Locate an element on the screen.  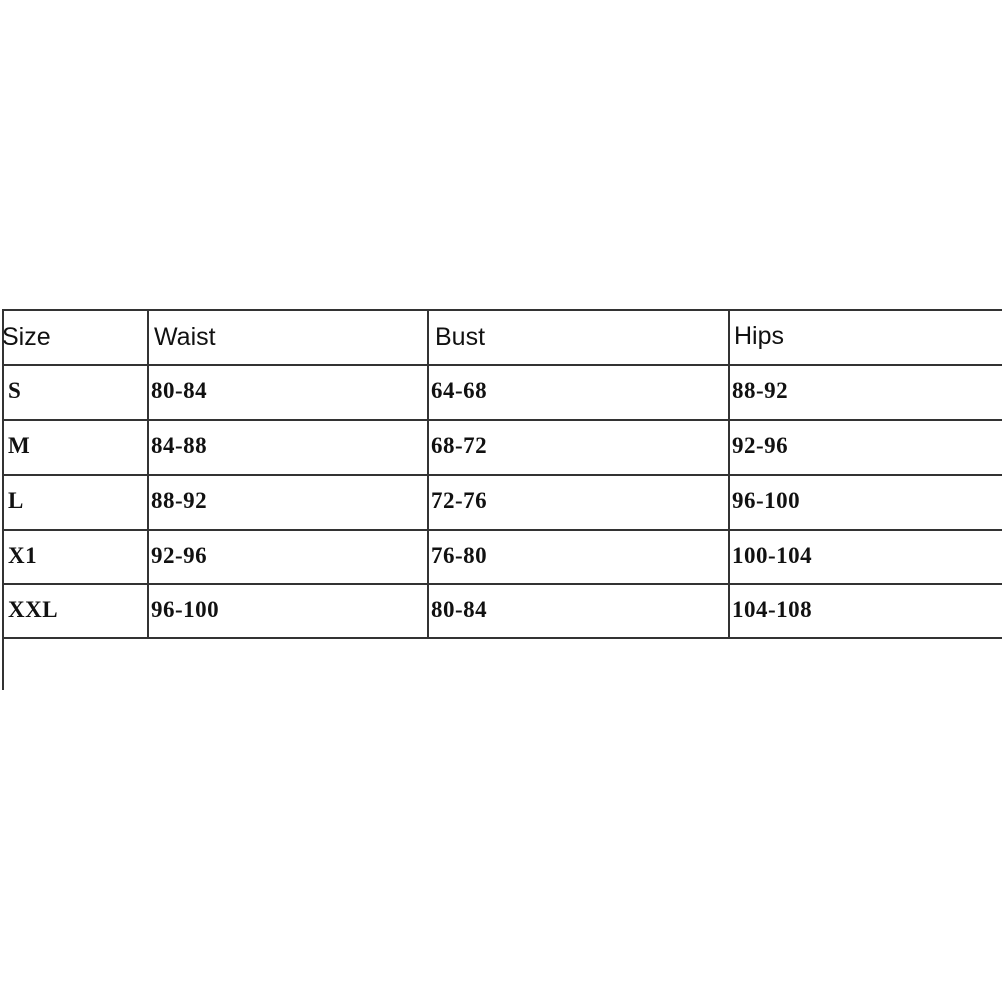
column-header: Bust is located at coordinates (460, 337).